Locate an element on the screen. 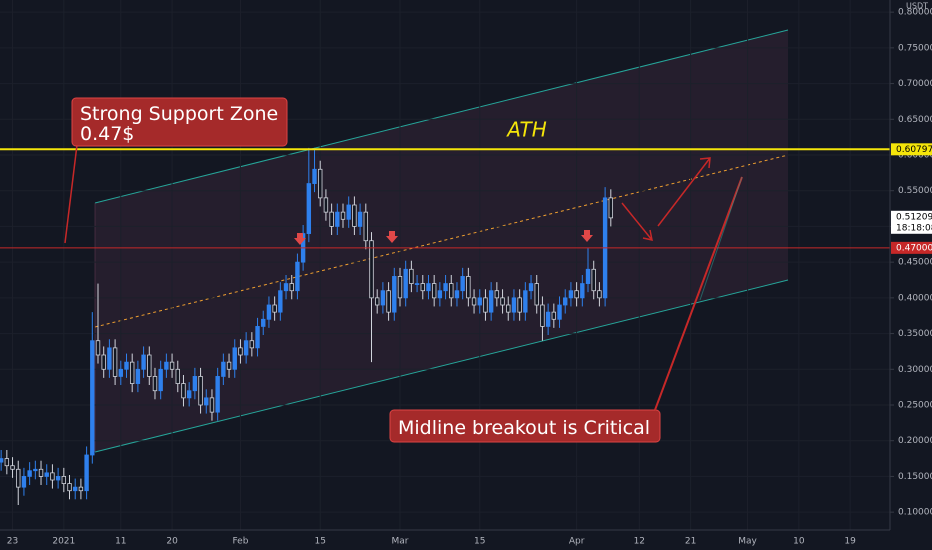 The height and width of the screenshot is (550, 932). y-tick-label: 0.20000 is located at coordinates (915, 441).